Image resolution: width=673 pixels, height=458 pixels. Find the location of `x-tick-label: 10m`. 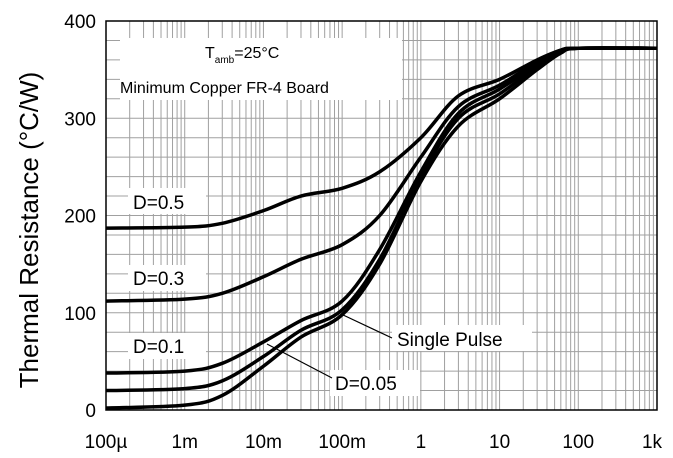

x-tick-label: 10m is located at coordinates (263, 442).